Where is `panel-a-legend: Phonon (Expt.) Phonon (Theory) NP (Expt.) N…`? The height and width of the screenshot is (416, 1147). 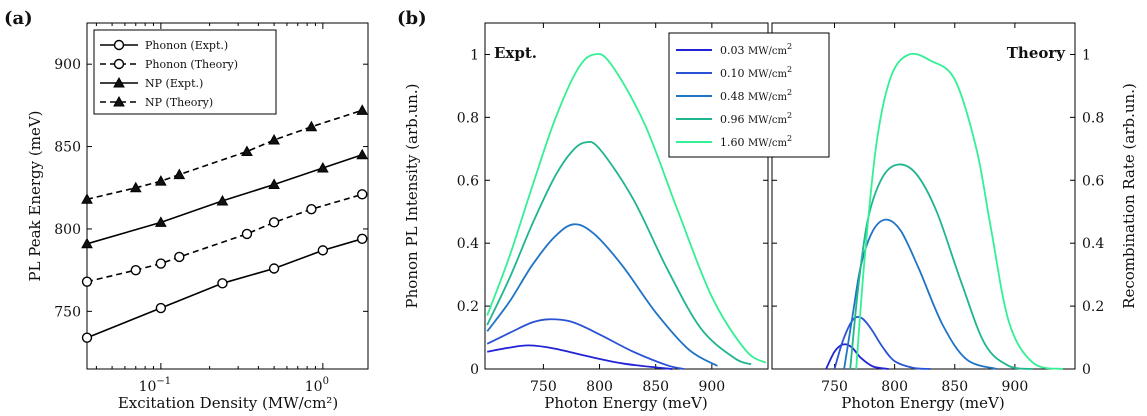 panel-a-legend: Phonon (Expt.) Phonon (Theory) NP (Expt.) N… is located at coordinates (185, 72).